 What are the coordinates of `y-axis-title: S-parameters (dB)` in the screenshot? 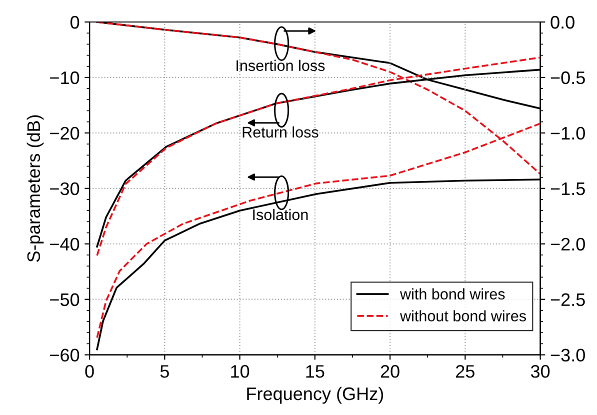 It's located at (35, 188).